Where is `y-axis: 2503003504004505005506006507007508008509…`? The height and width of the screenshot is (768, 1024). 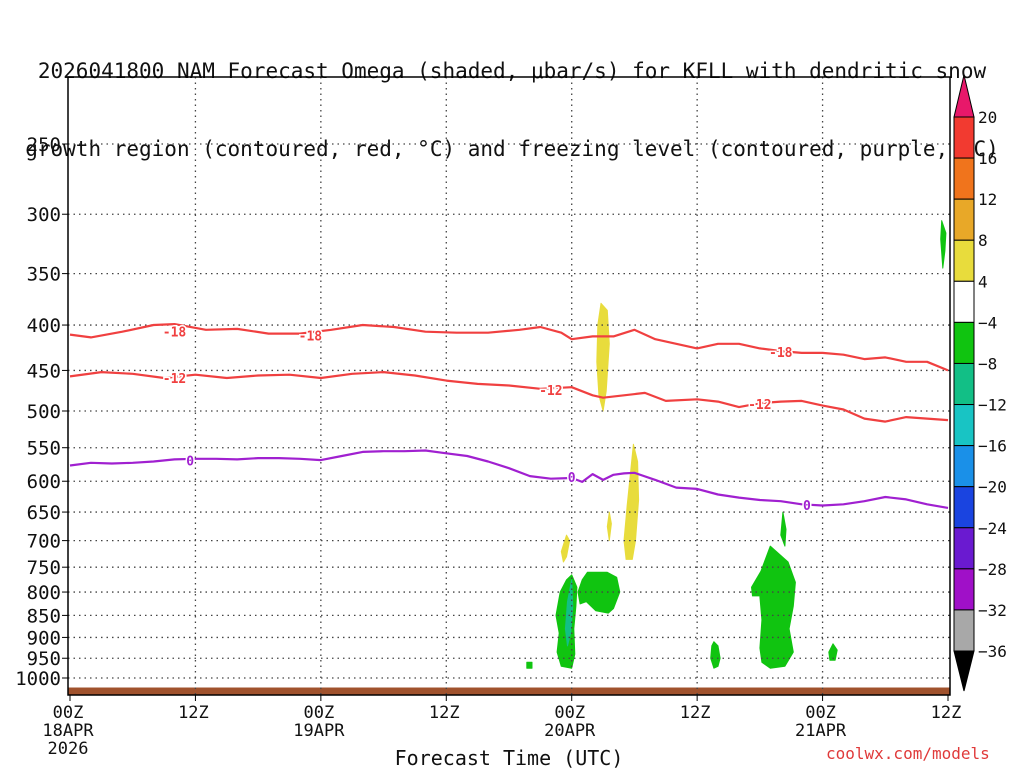
y-axis: 2503003504004505005506006507007508008509… is located at coordinates (41, 412).